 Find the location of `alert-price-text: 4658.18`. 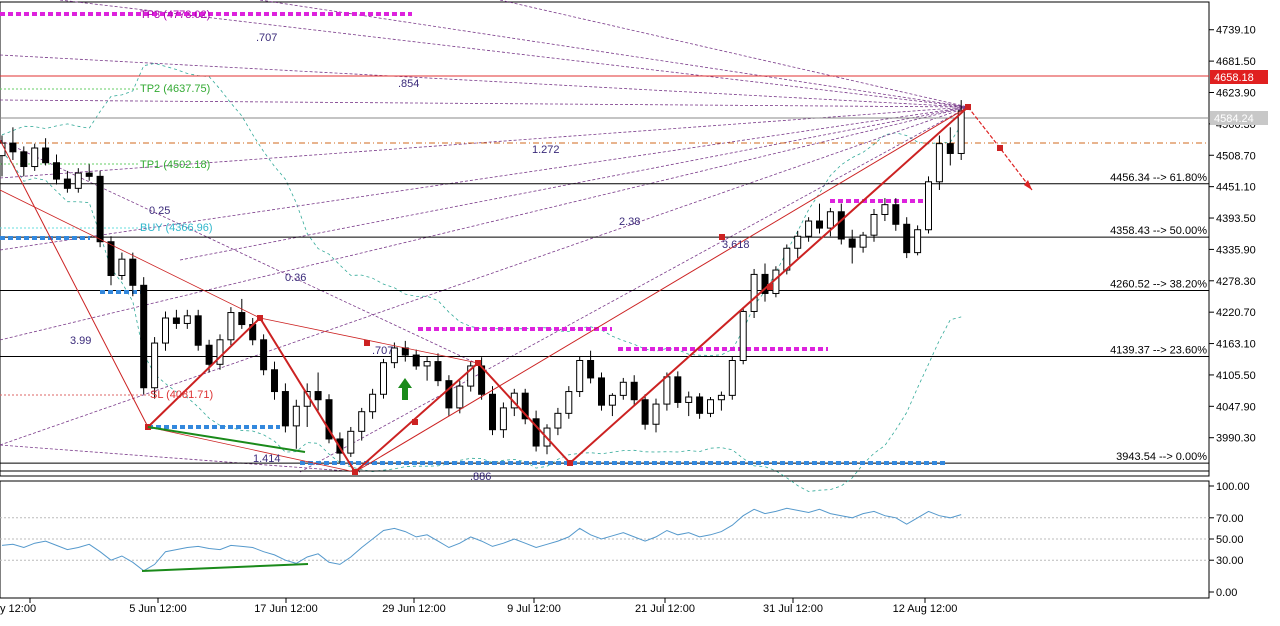

alert-price-text: 4658.18 is located at coordinates (1234, 78).